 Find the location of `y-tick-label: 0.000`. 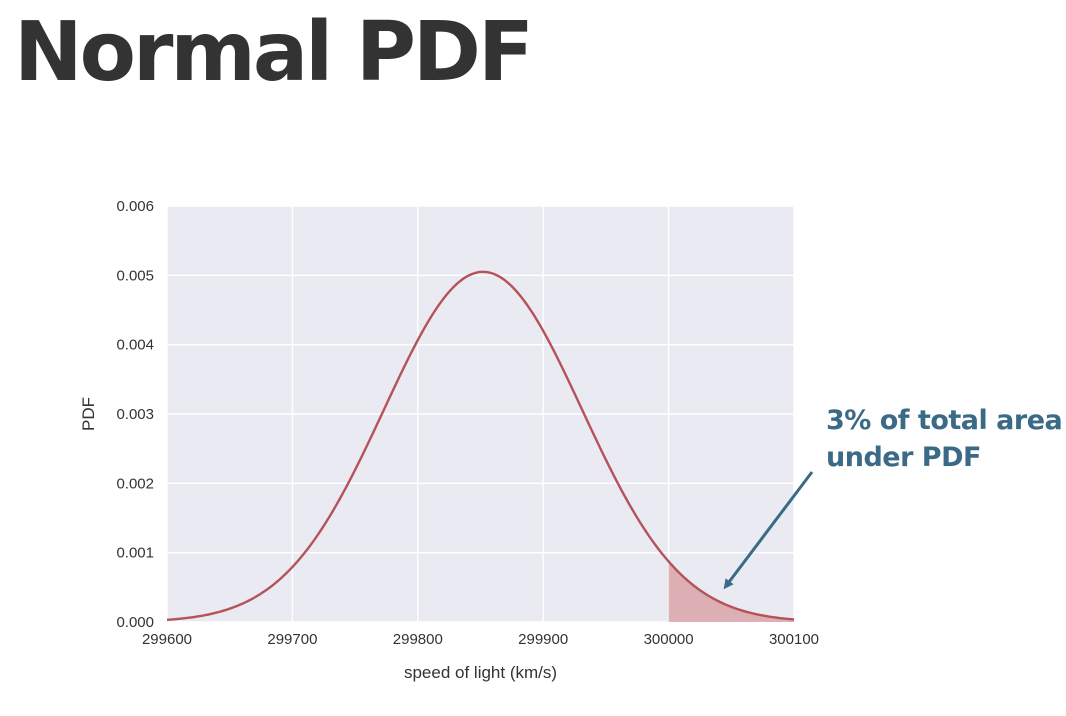

y-tick-label: 0.000 is located at coordinates (135, 622).